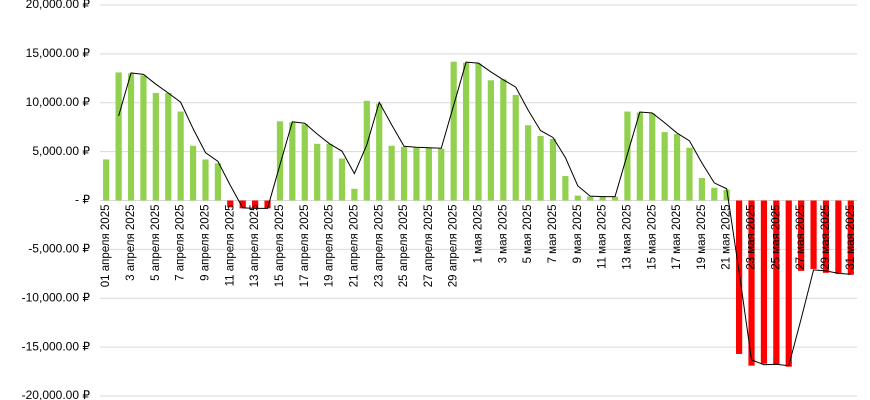 The image size is (870, 400). I want to click on y-tick-label: 15,000.00 ₽, so click(58, 53).